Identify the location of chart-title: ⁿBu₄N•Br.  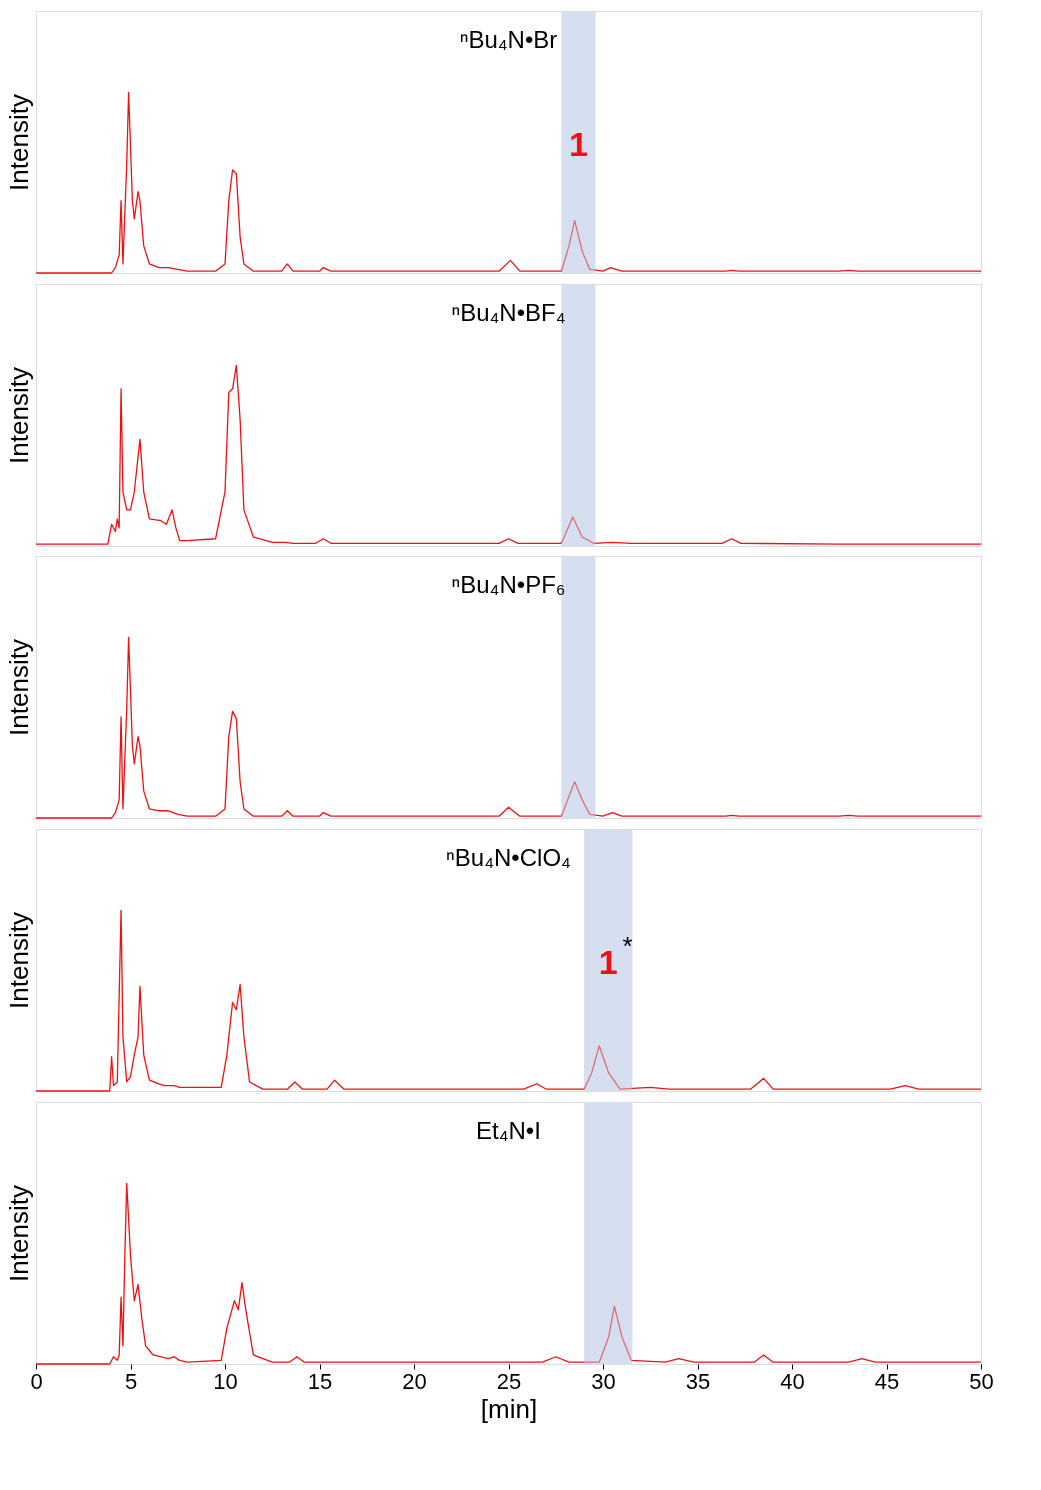
(508, 39).